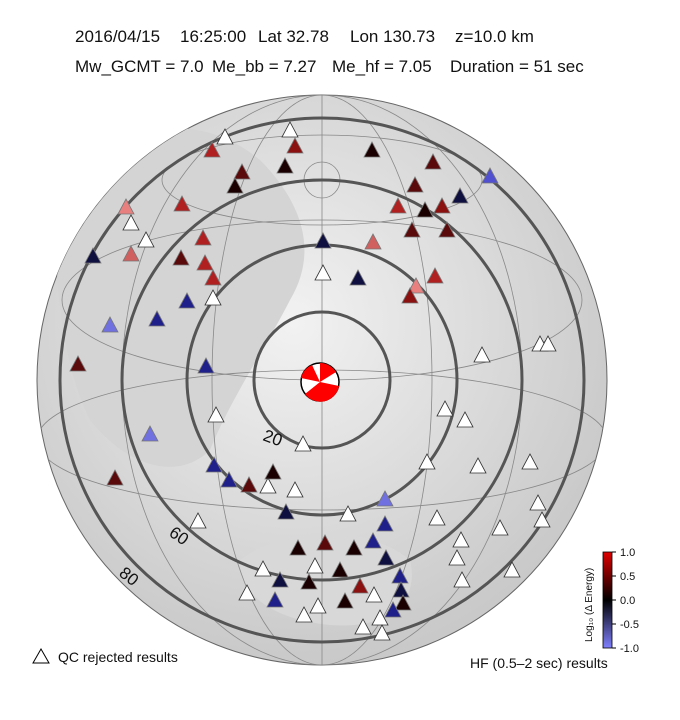  I want to click on beachball, so click(320, 382).